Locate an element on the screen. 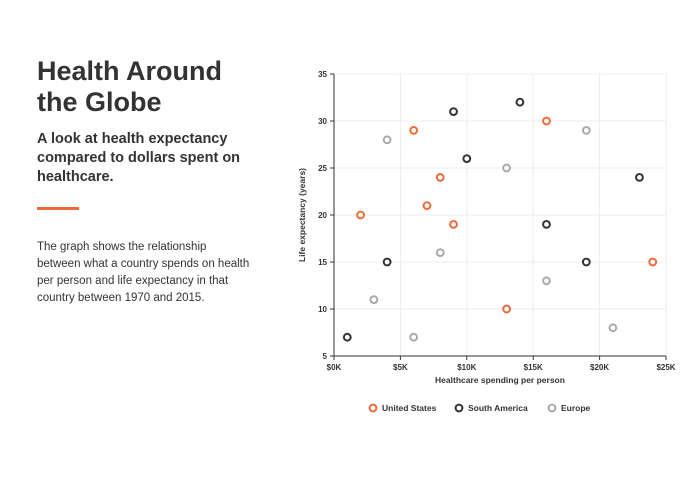  y-tick-label: 5 is located at coordinates (325, 356).